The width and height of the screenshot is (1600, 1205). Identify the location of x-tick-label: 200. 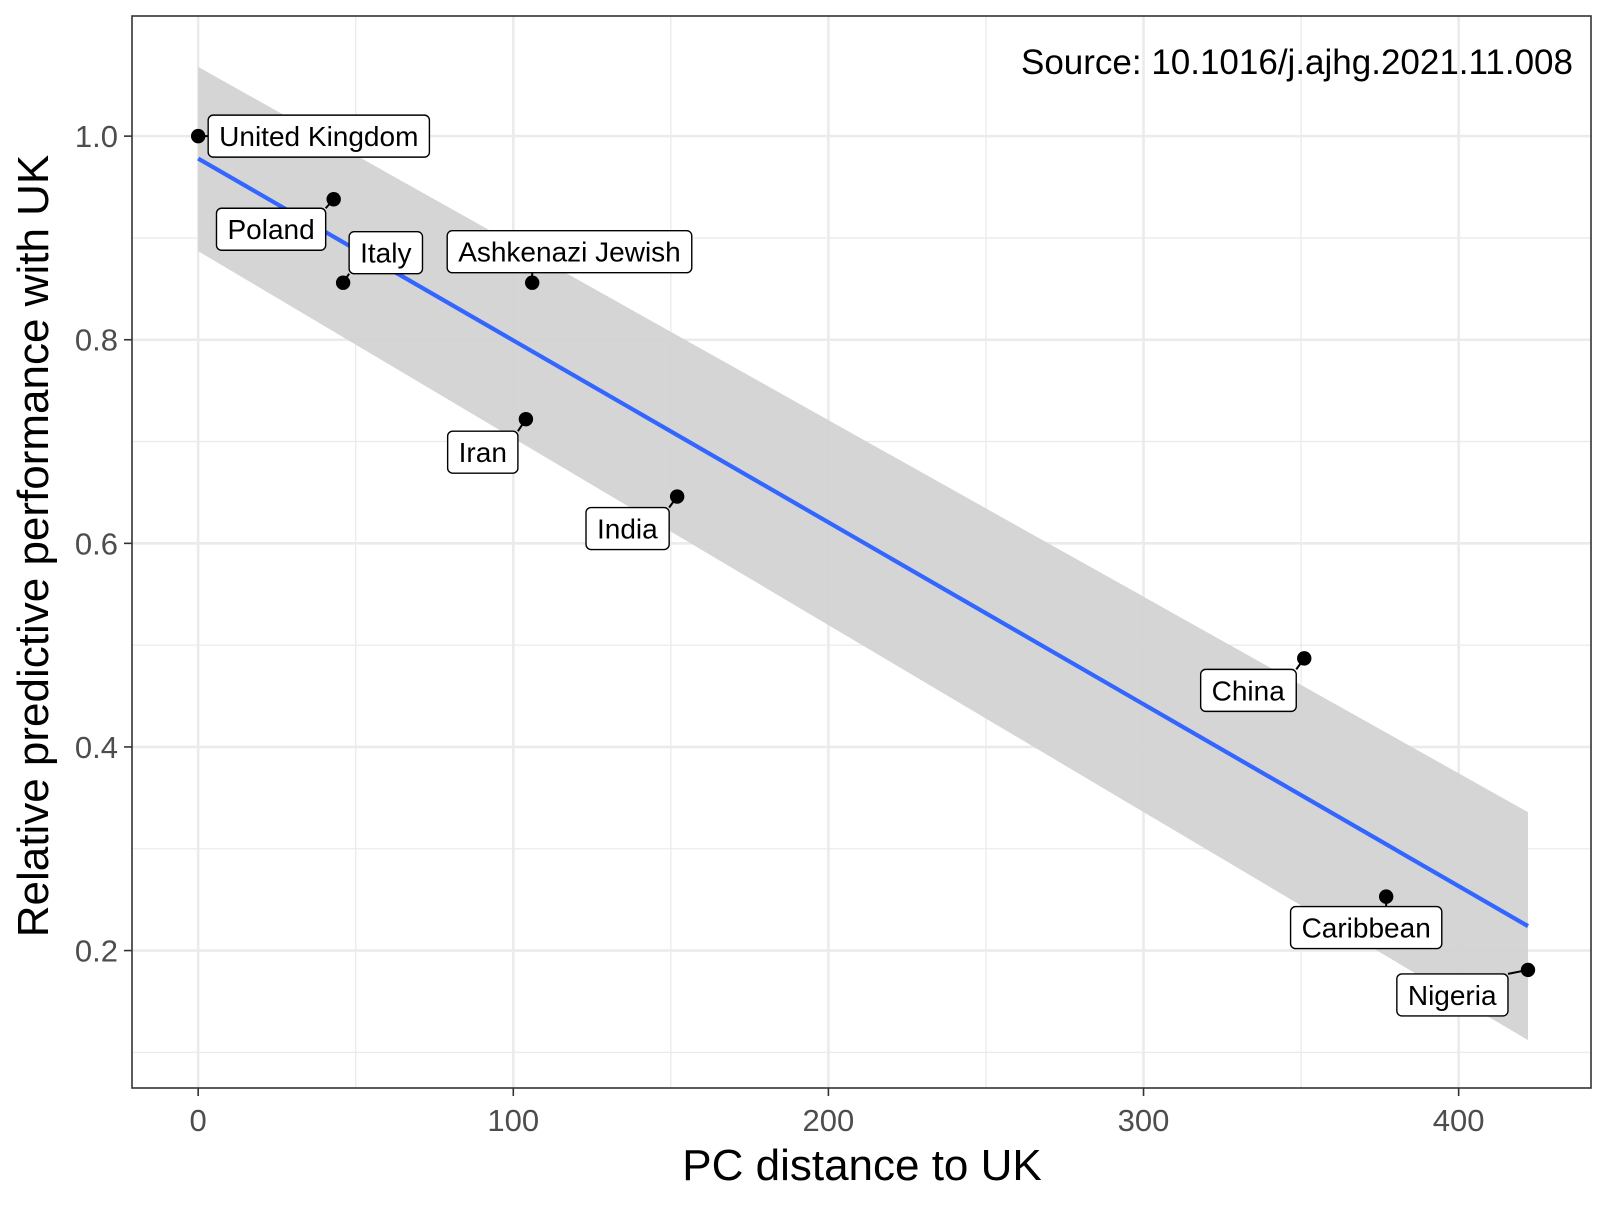
(829, 1120).